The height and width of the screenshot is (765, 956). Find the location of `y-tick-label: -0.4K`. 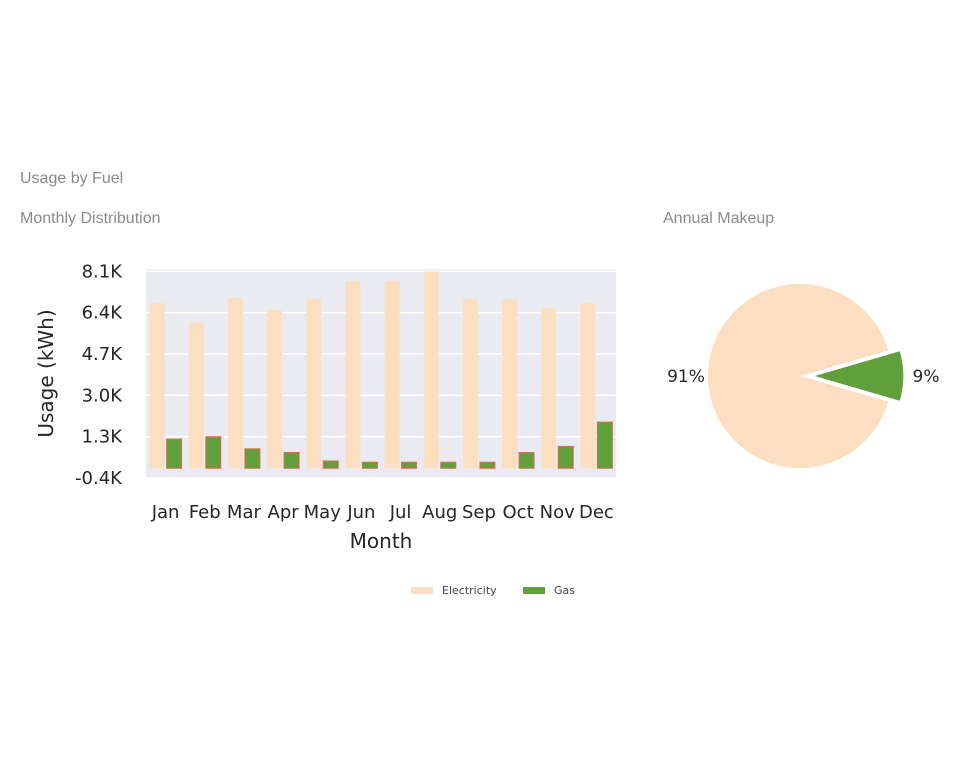

y-tick-label: -0.4K is located at coordinates (99, 478).